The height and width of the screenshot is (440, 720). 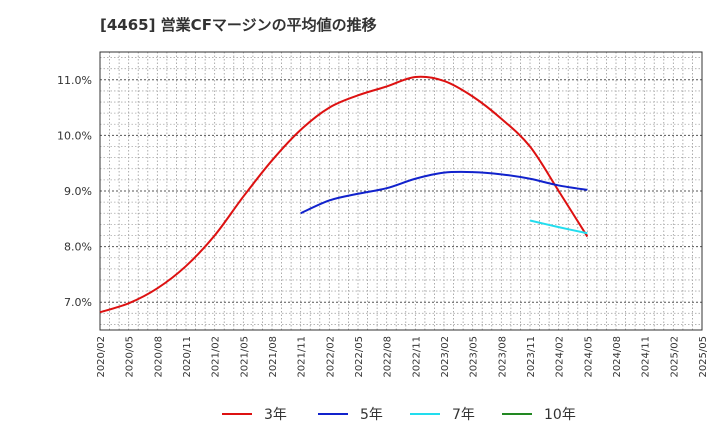 I want to click on x-tick-label: 2024/05, so click(x=588, y=357).